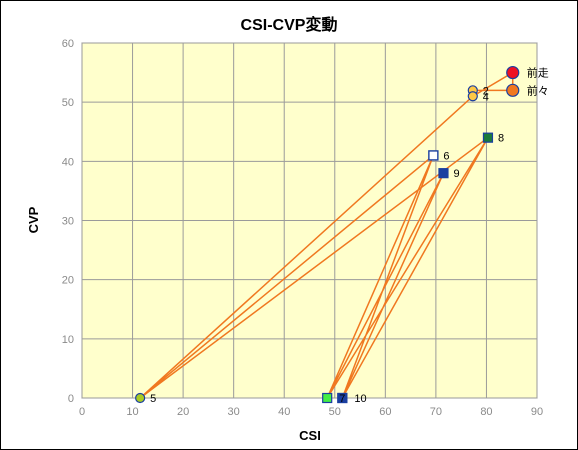 The width and height of the screenshot is (578, 450). What do you see at coordinates (538, 73) in the screenshot?
I see `legend-label: 前走` at bounding box center [538, 73].